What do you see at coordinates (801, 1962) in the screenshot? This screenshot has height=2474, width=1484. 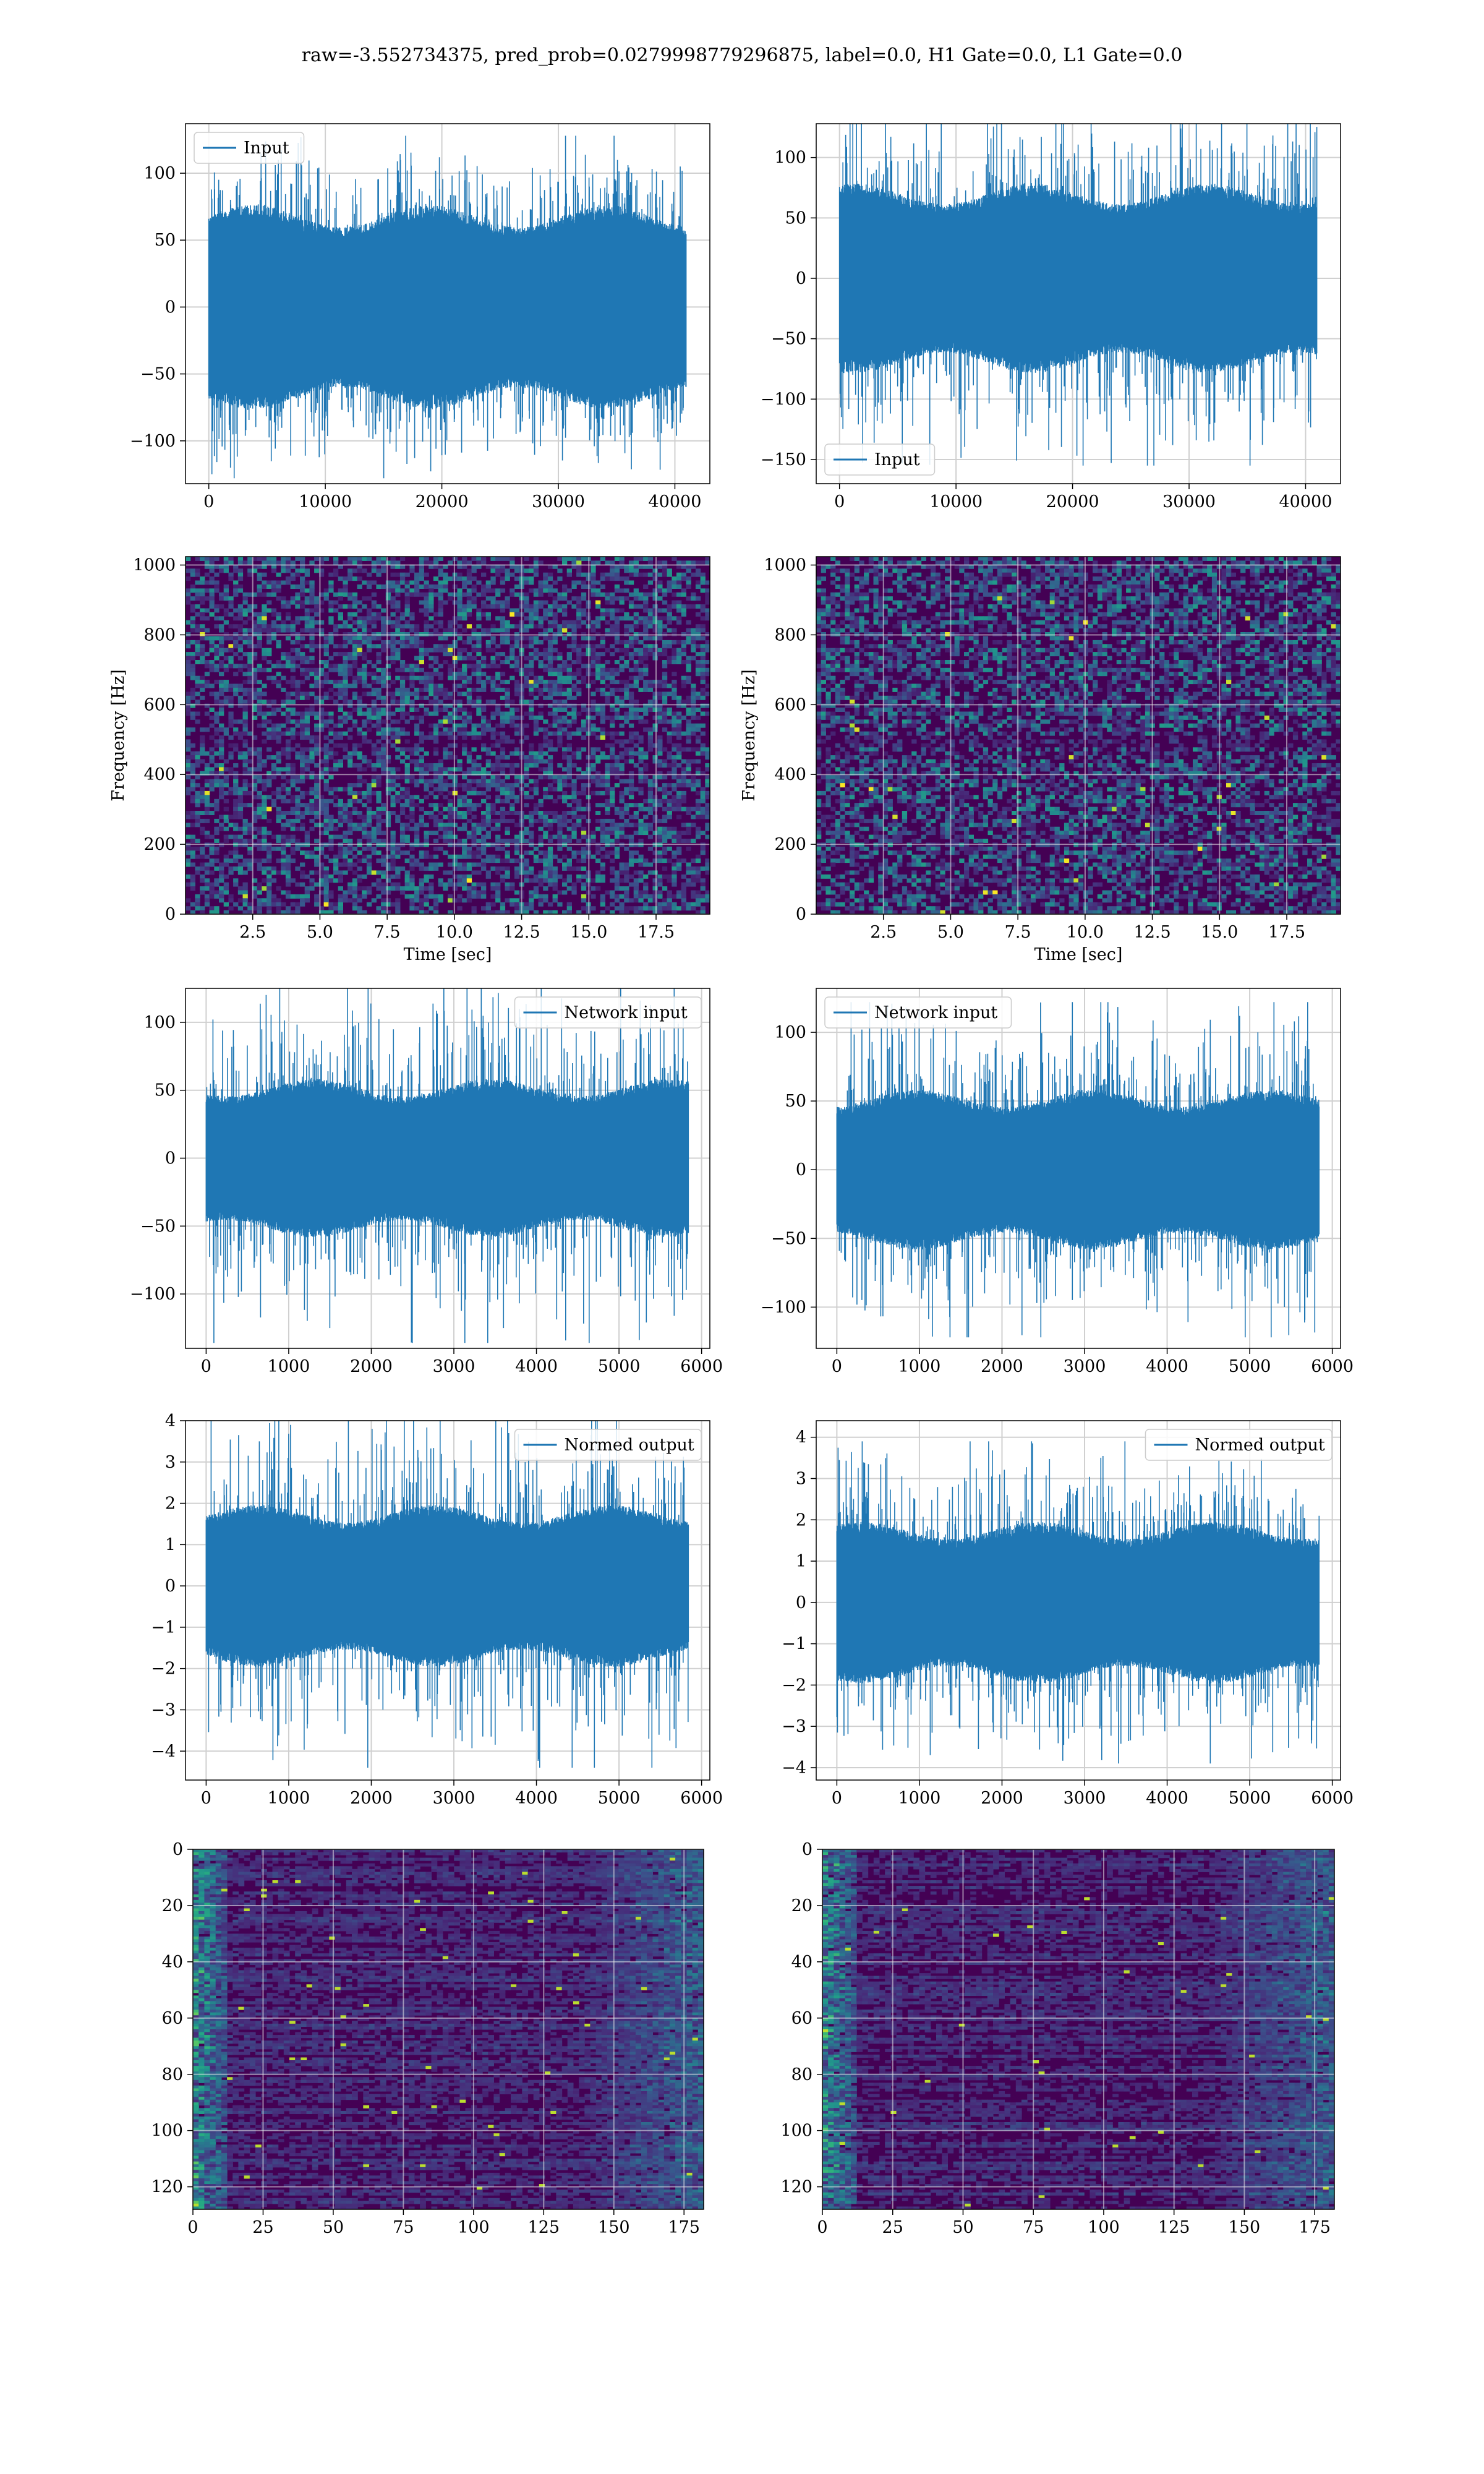 I see `y-tick-label: 40` at bounding box center [801, 1962].